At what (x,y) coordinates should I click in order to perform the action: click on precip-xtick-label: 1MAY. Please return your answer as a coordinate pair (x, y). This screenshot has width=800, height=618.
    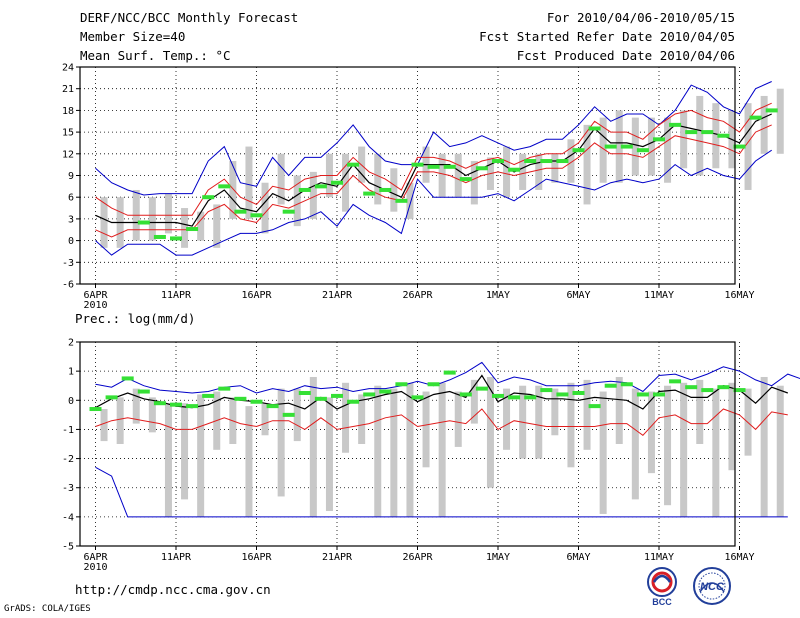
    Looking at the image, I should click on (498, 557).